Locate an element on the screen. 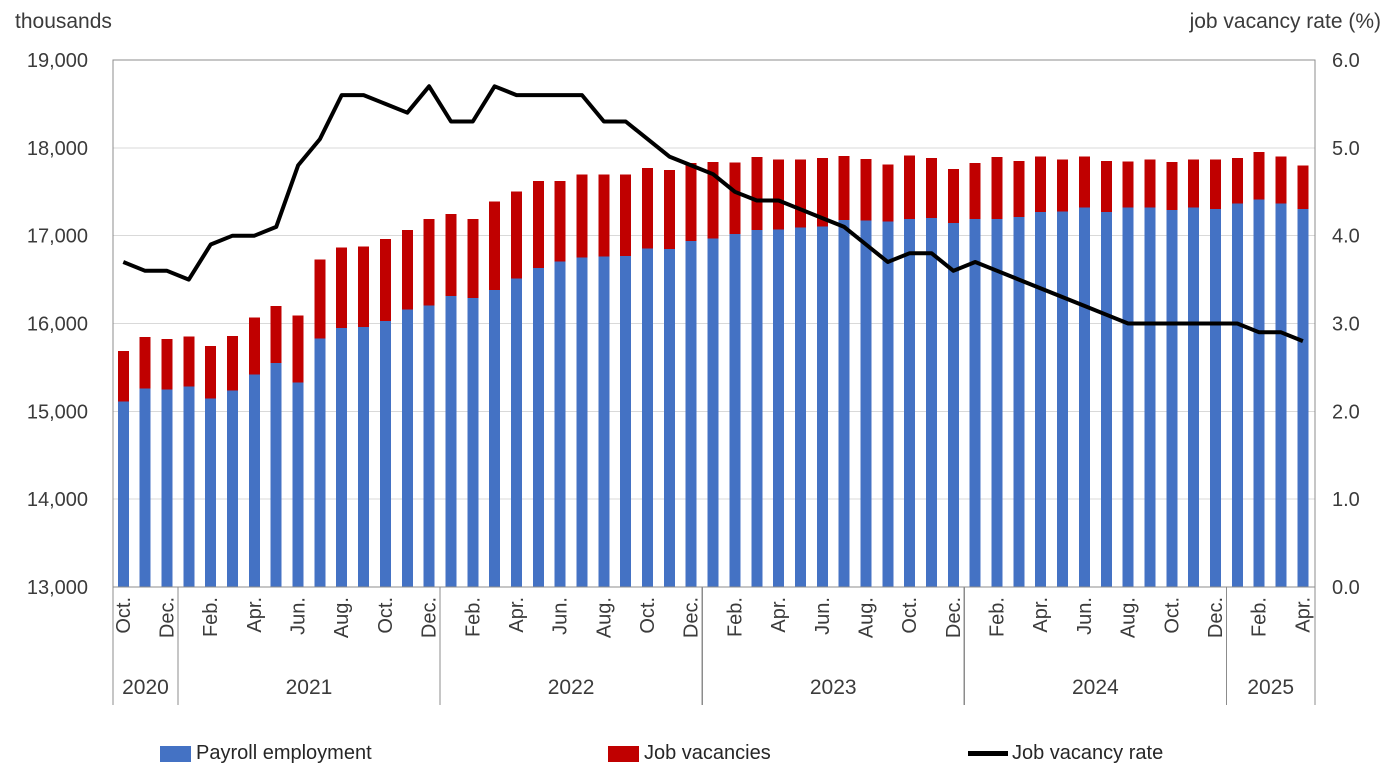 This screenshot has width=1397, height=778. x-axis-year-label: 2024 is located at coordinates (1095, 687).